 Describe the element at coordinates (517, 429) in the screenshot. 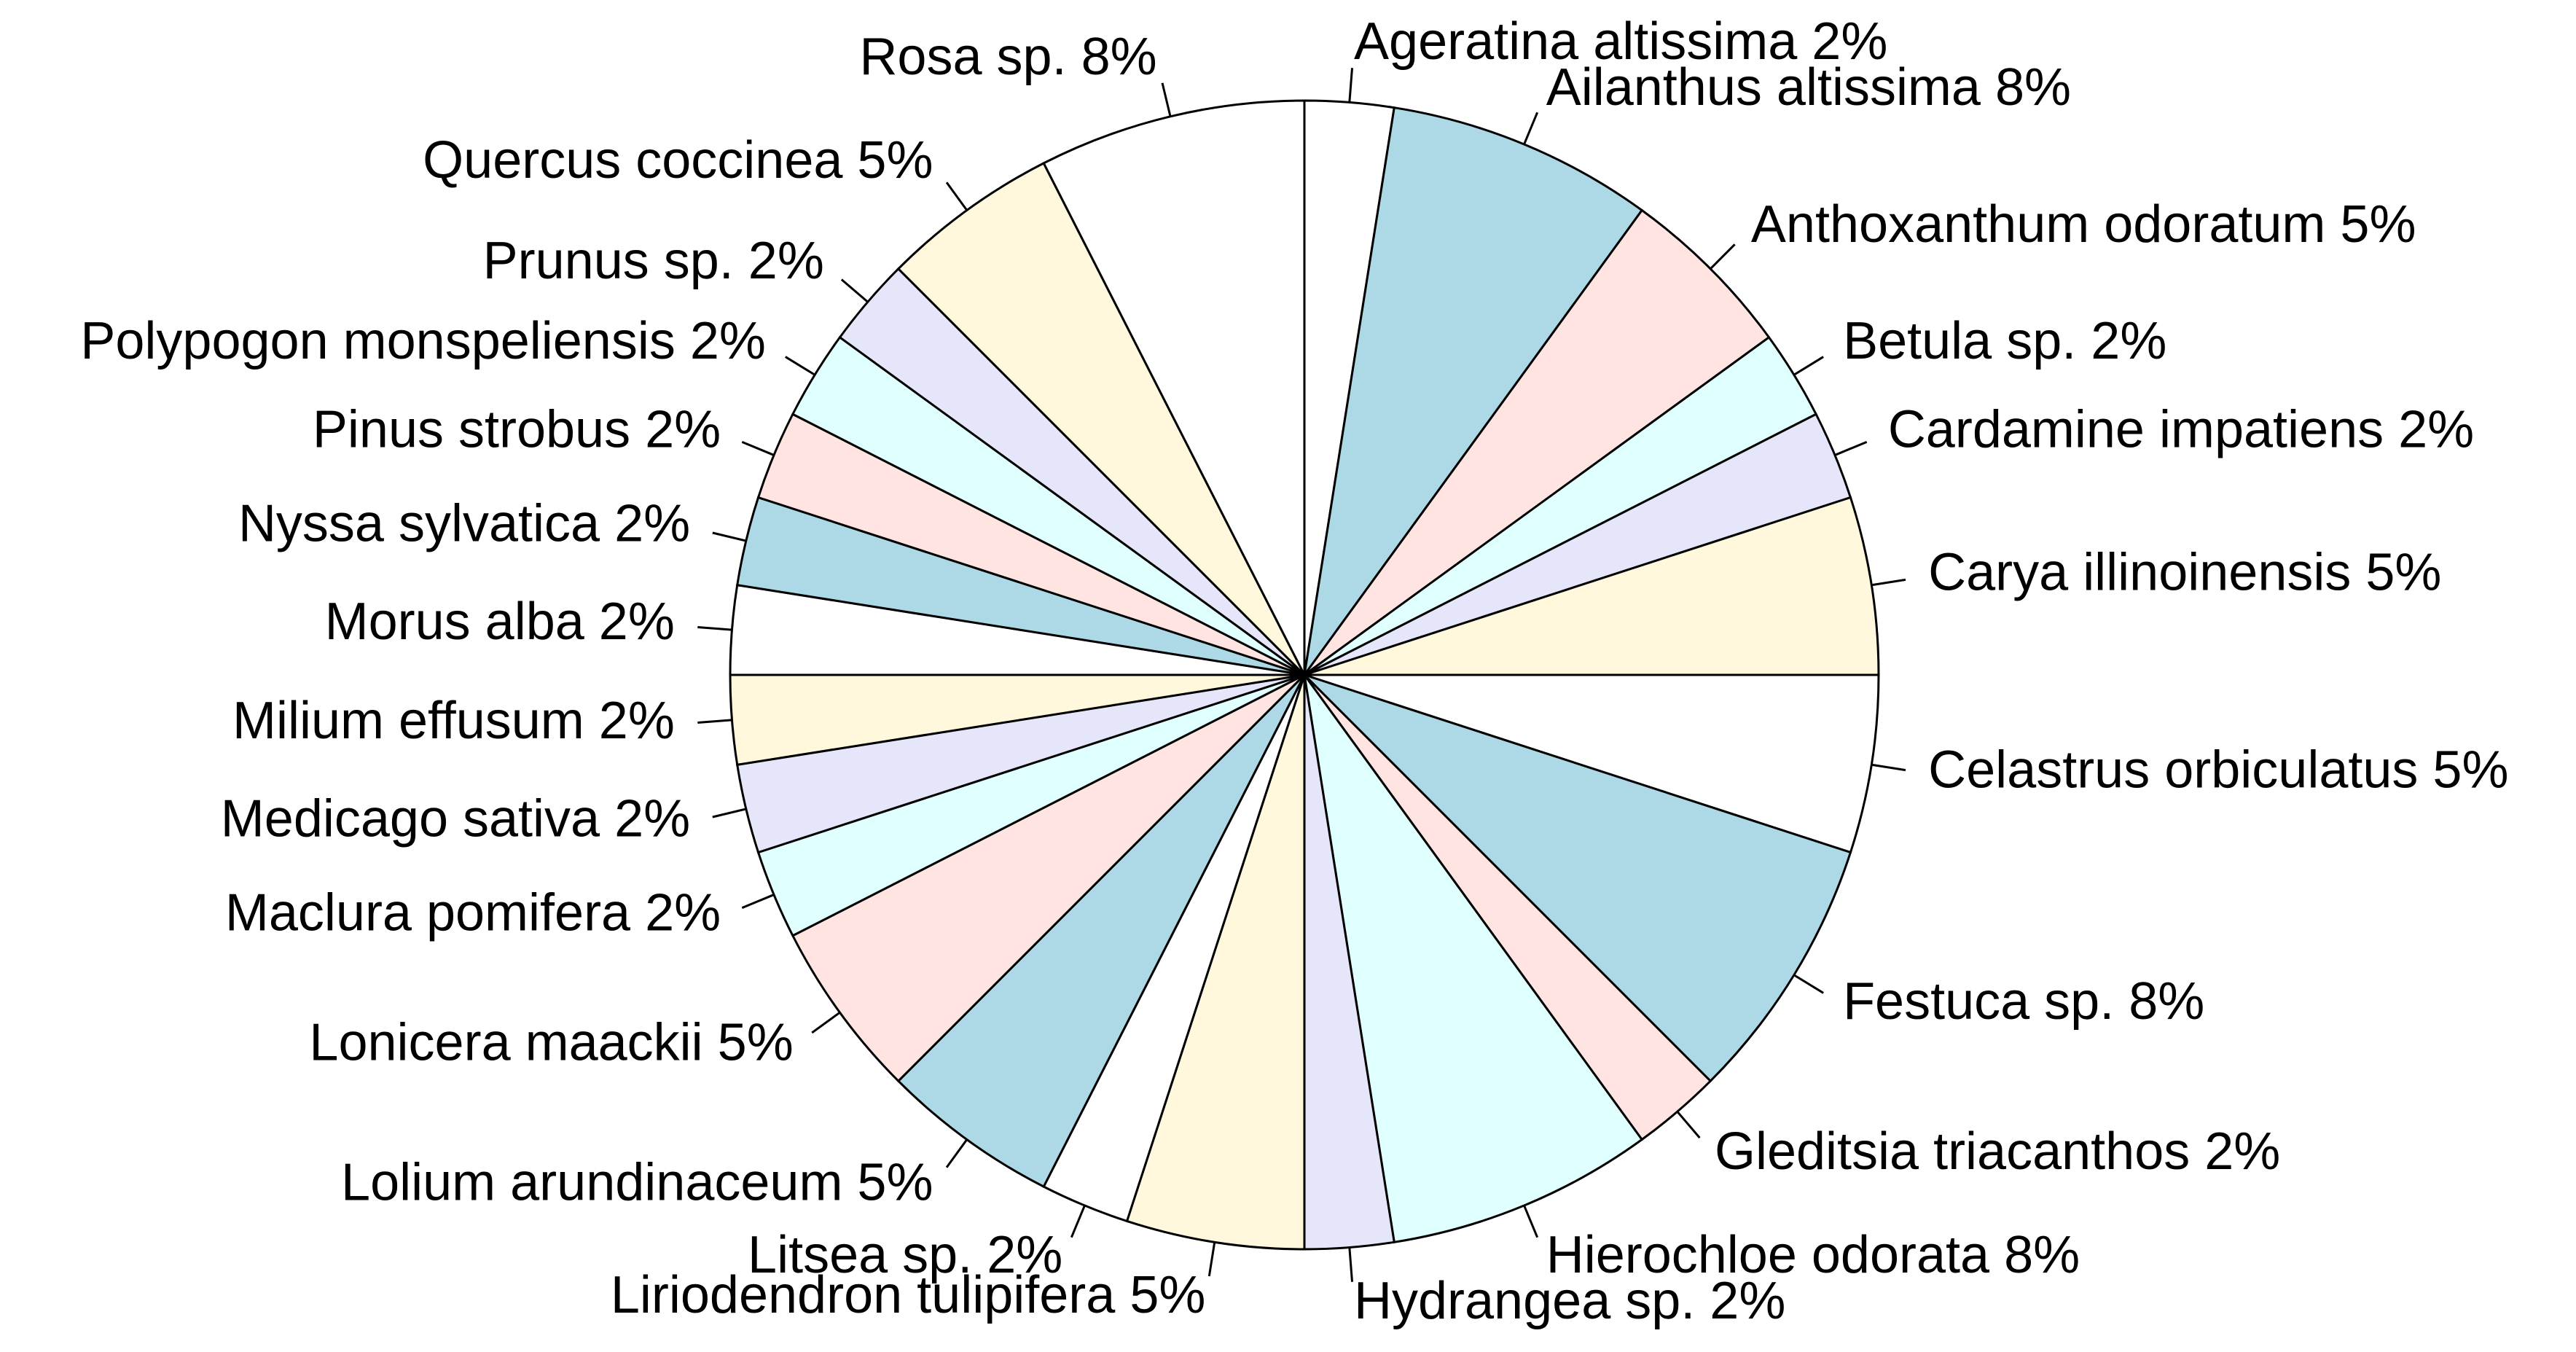

I see `slice-label: Pinus strobus 2%` at that location.